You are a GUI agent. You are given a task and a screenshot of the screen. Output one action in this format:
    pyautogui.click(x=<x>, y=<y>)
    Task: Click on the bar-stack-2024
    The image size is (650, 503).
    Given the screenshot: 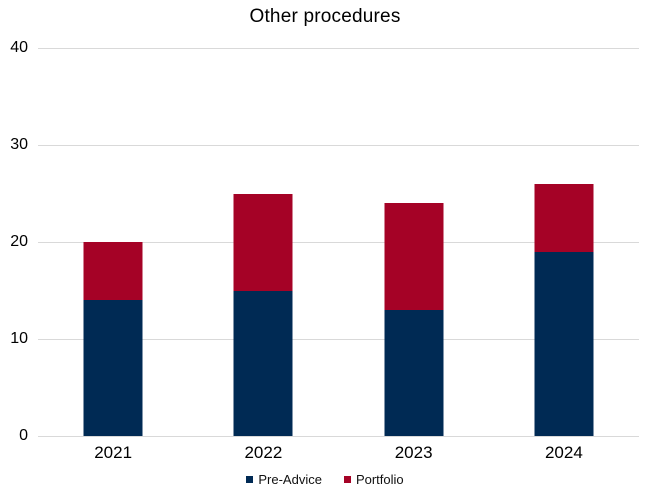 What is the action you would take?
    pyautogui.click(x=564, y=309)
    